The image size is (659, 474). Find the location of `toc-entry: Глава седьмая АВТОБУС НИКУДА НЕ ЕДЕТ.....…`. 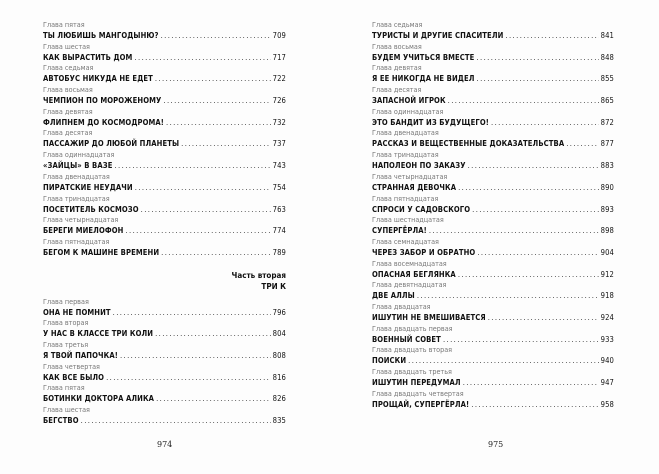

toc-entry: Глава седьмая АВТОБУС НИКУДА НЕ ЕДЕТ.....… is located at coordinates (164, 74).